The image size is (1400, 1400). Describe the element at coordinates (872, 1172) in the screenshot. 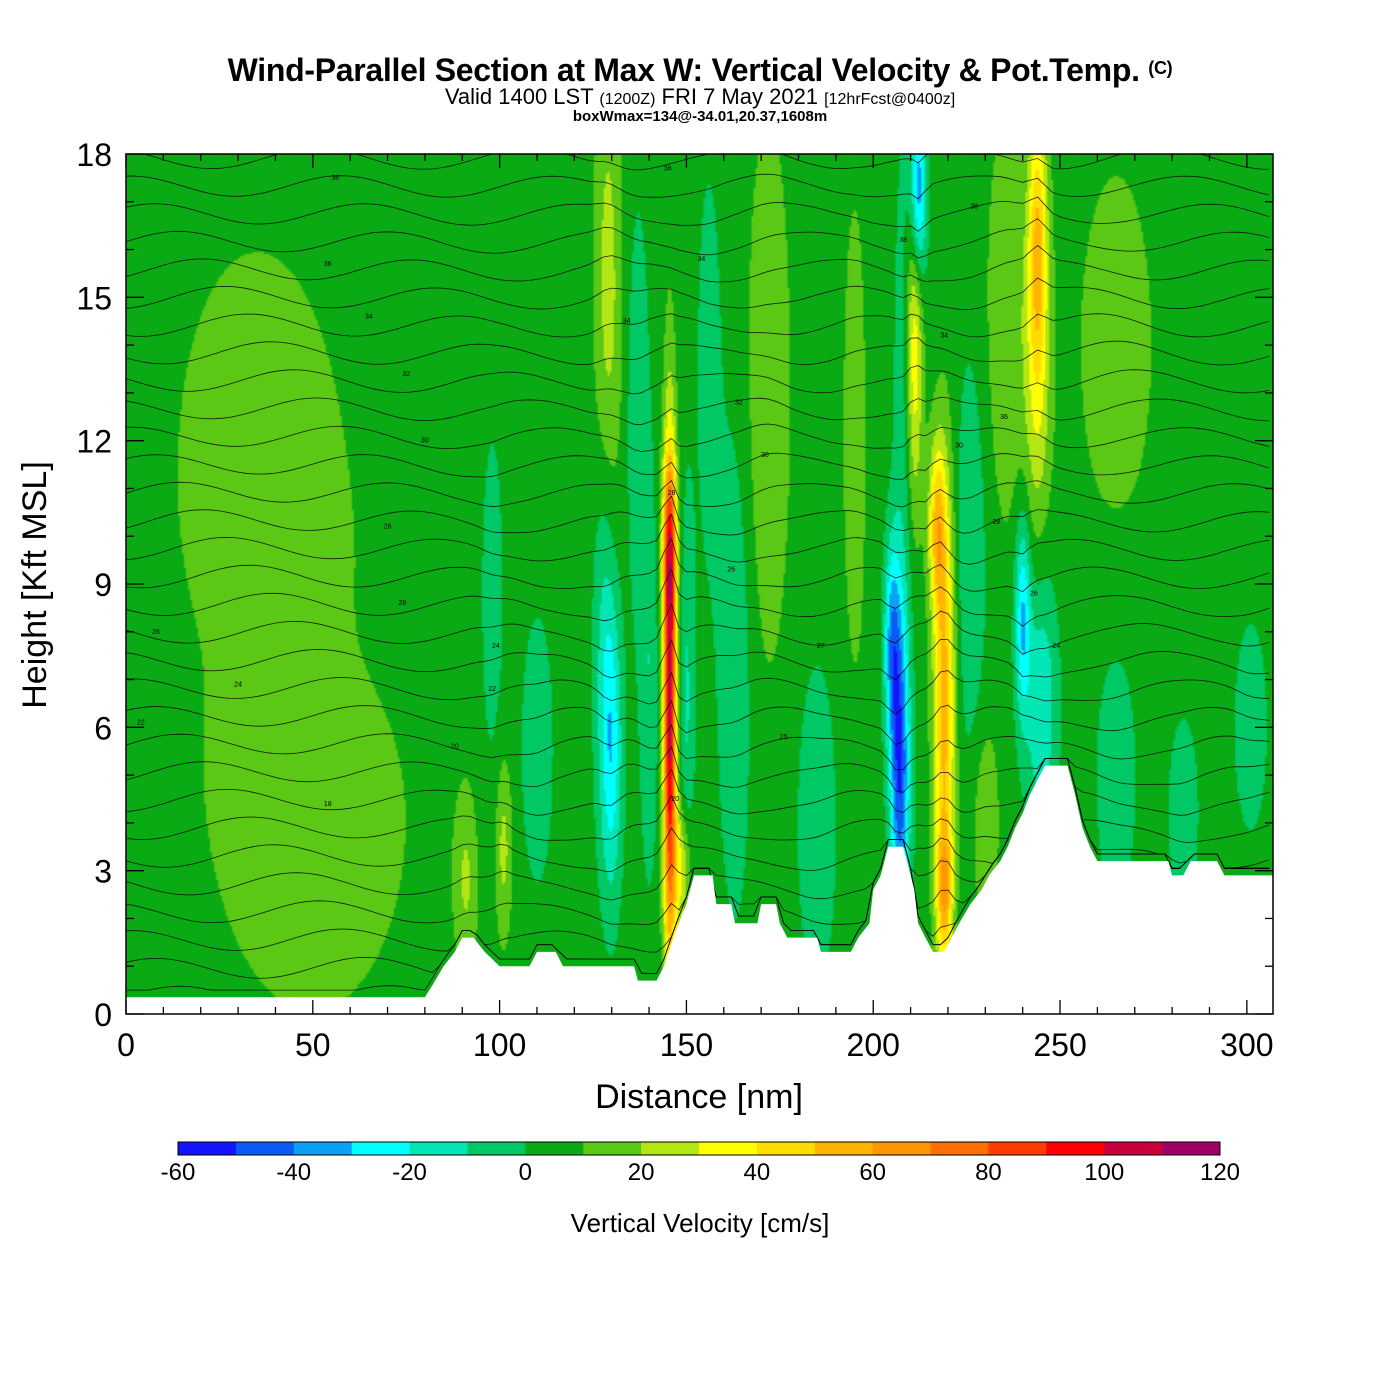

I see `colorbar-label: 60` at that location.